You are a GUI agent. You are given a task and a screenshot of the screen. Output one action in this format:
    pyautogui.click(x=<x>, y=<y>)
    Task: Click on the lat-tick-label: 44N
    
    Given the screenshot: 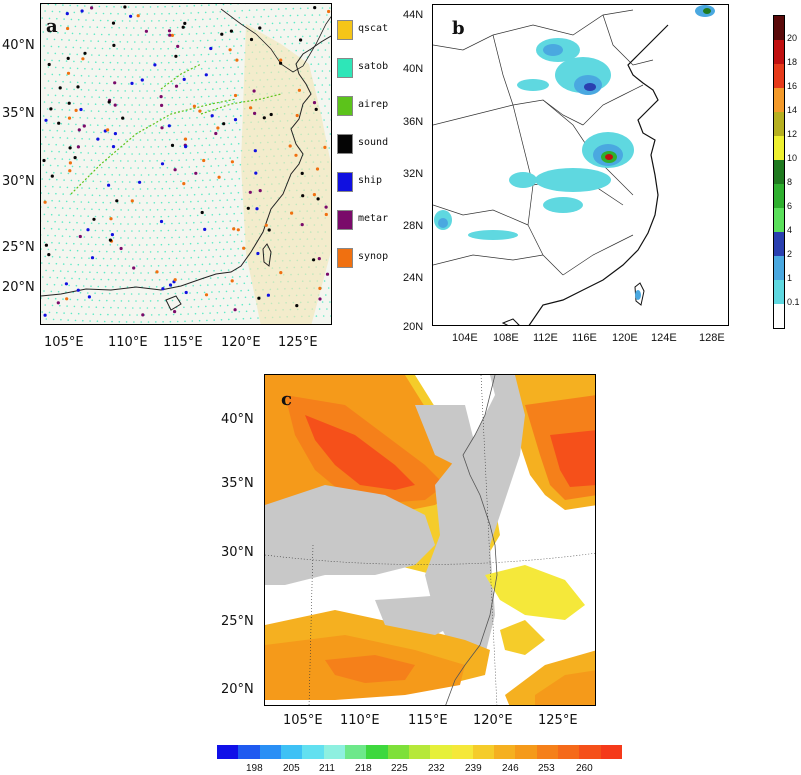 What is the action you would take?
    pyautogui.click(x=413, y=15)
    